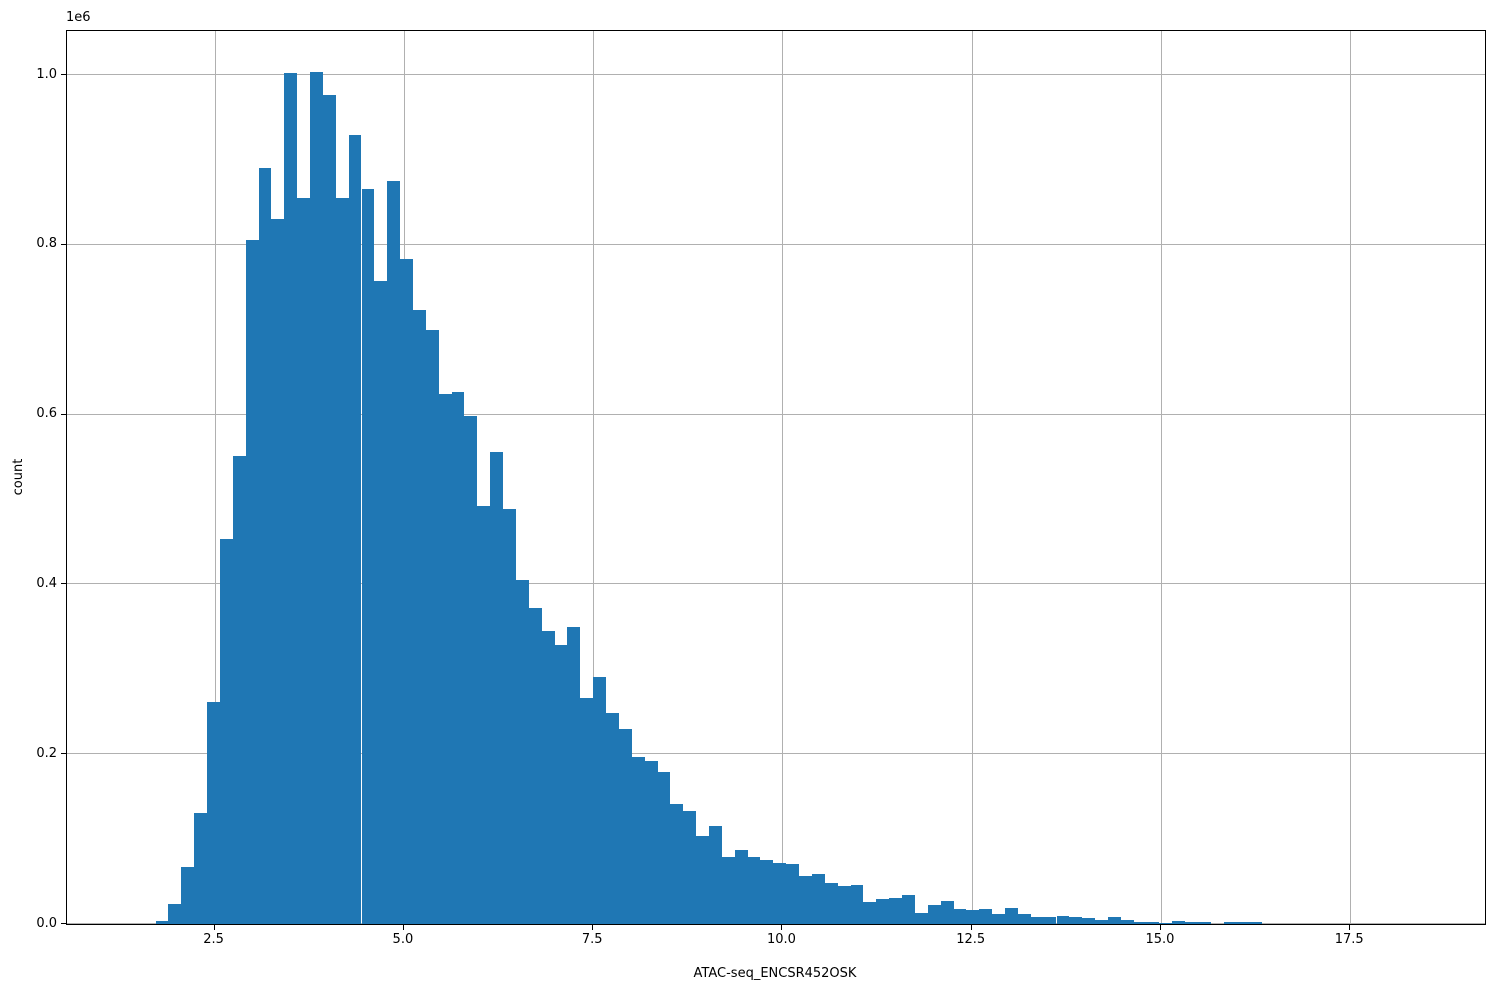  Describe the element at coordinates (46, 74) in the screenshot. I see `y-tick-label: 1.0` at that location.